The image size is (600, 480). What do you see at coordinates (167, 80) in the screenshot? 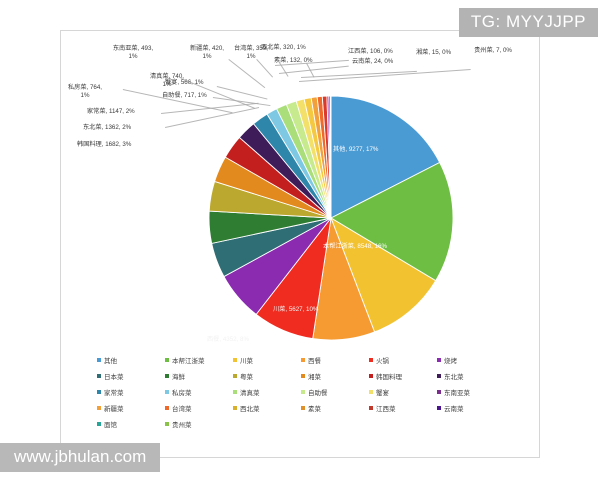
I see `pie-slice-label: 清真菜, 740, 1%` at bounding box center [167, 80].